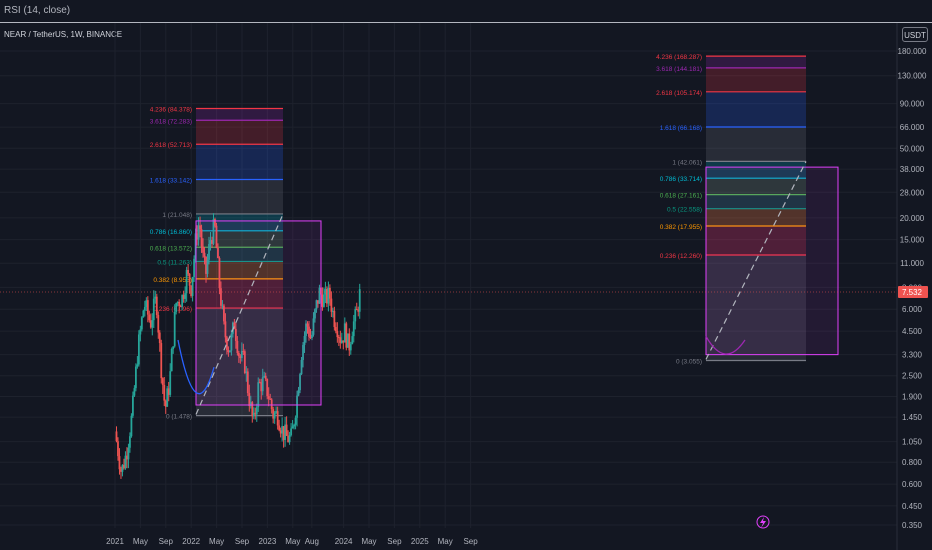 This screenshot has width=932, height=550. What do you see at coordinates (912, 148) in the screenshot?
I see `y-tick-label: 50.000` at bounding box center [912, 148].